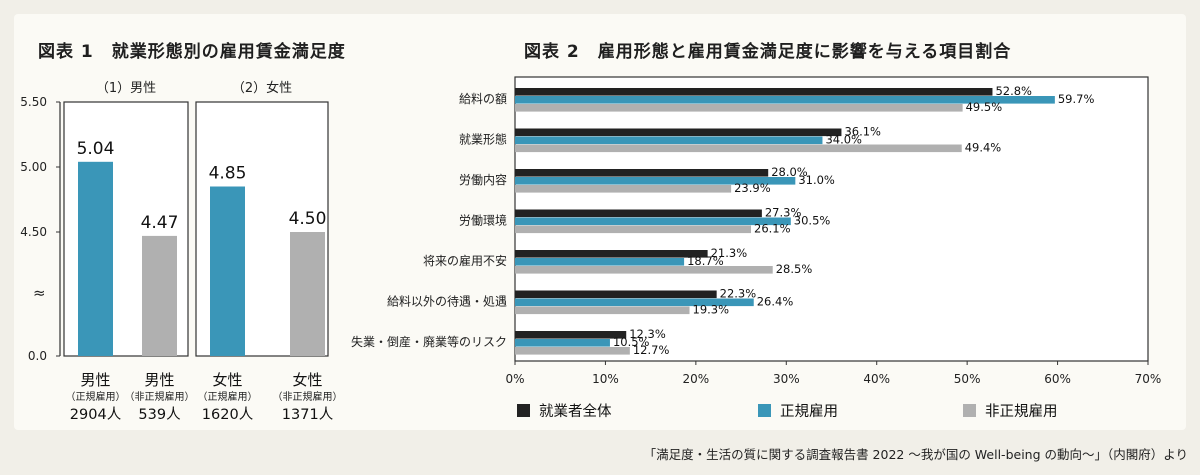  What do you see at coordinates (160, 223) in the screenshot?
I see `chart1-bar-value: 4.47` at bounding box center [160, 223].